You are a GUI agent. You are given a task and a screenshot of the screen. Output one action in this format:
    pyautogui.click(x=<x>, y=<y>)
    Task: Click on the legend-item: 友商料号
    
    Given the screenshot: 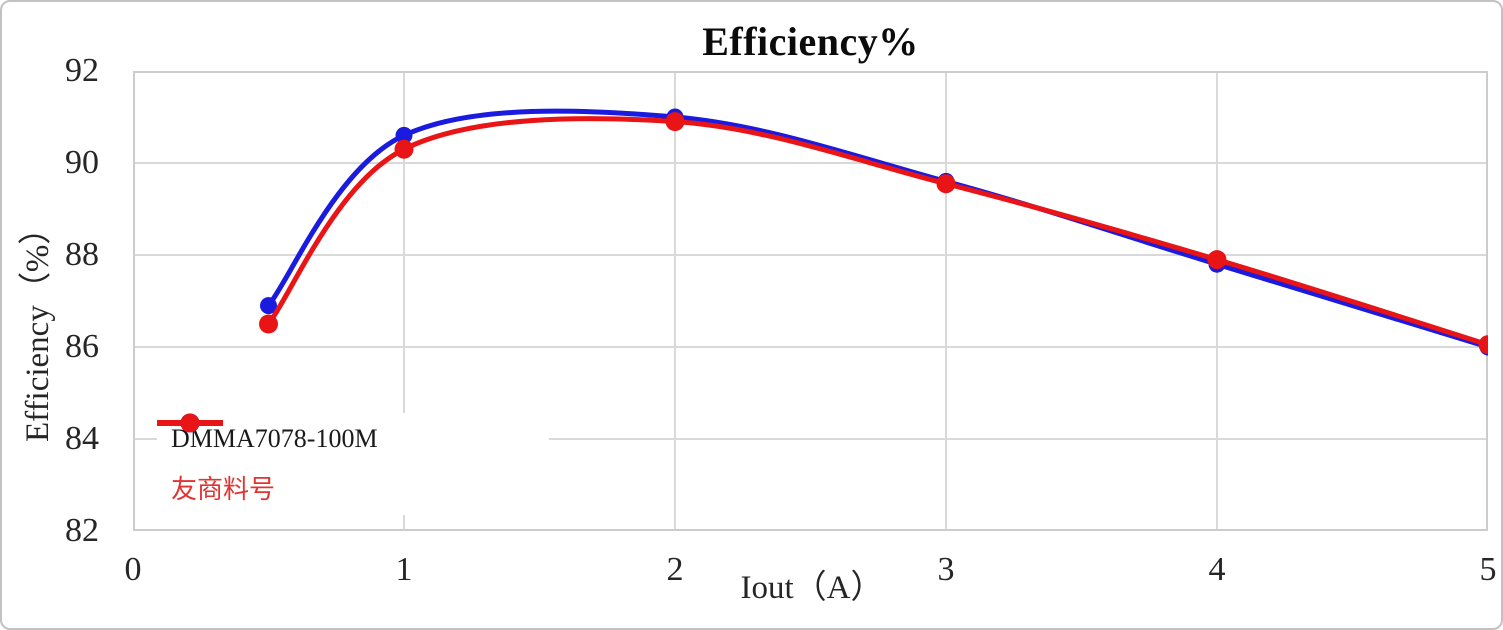 What is the action you would take?
    pyautogui.click(x=353, y=463)
    